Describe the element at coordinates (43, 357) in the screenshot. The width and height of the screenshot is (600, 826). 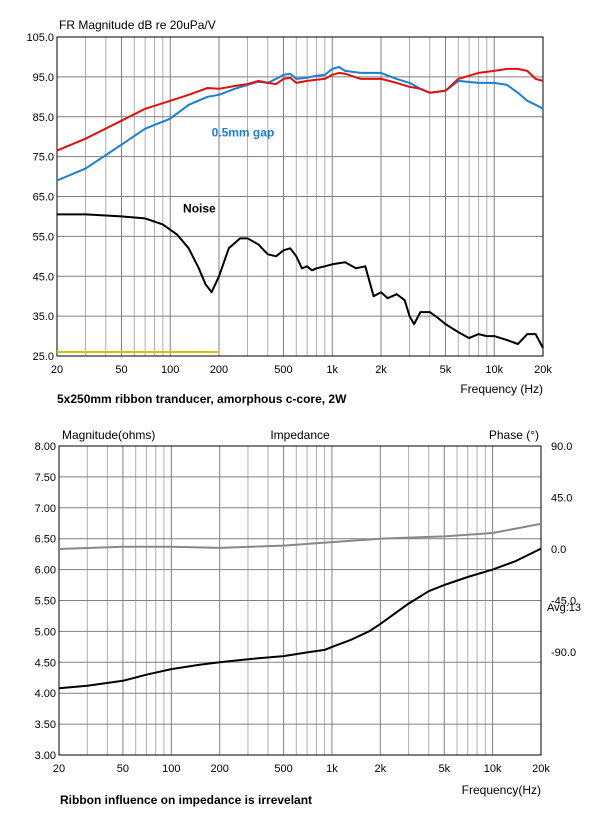
I see `fr-y-tick-label: 25.0` at that location.